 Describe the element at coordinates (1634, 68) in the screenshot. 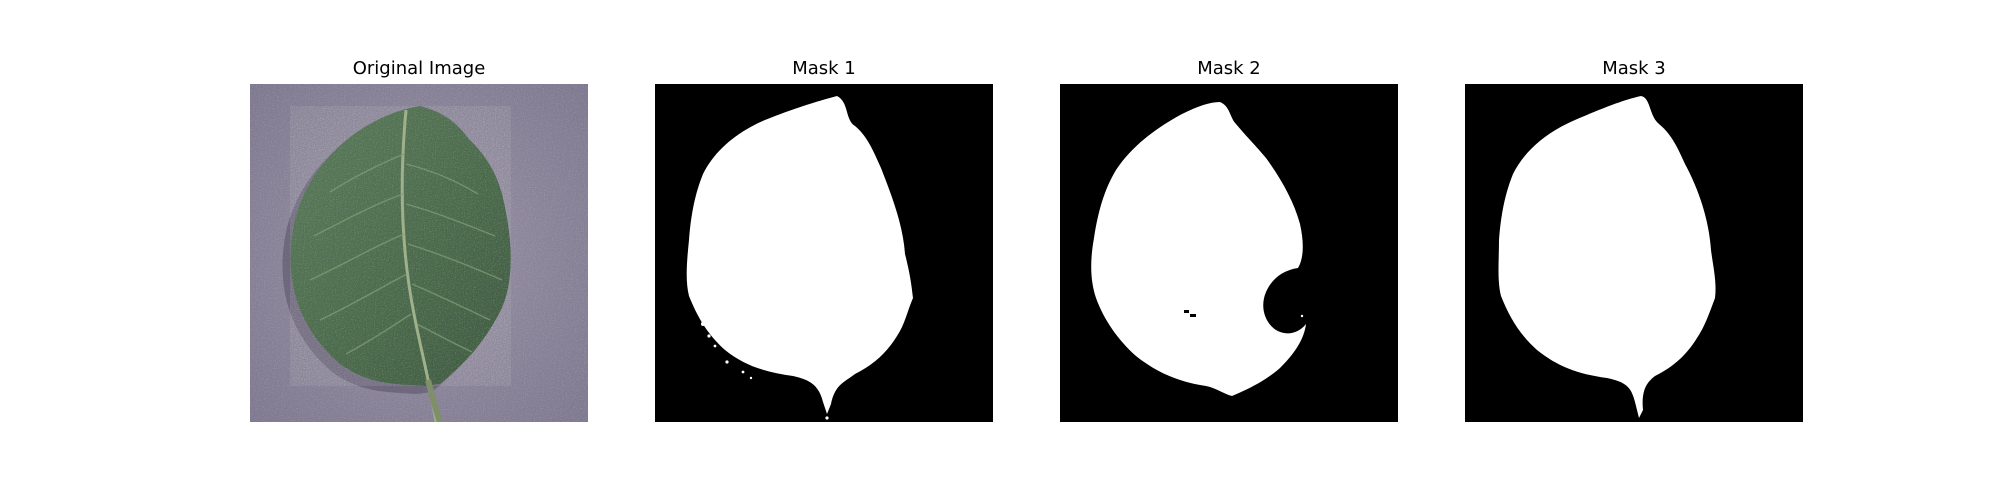

I see `panel-title-mask-3: Mask 3` at that location.